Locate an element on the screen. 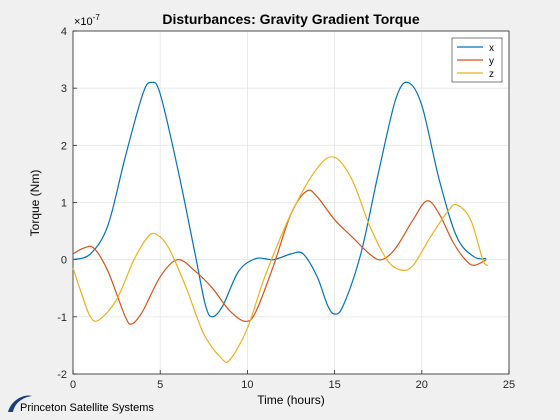 The width and height of the screenshot is (560, 420). legend-label-y: y is located at coordinates (491, 61).